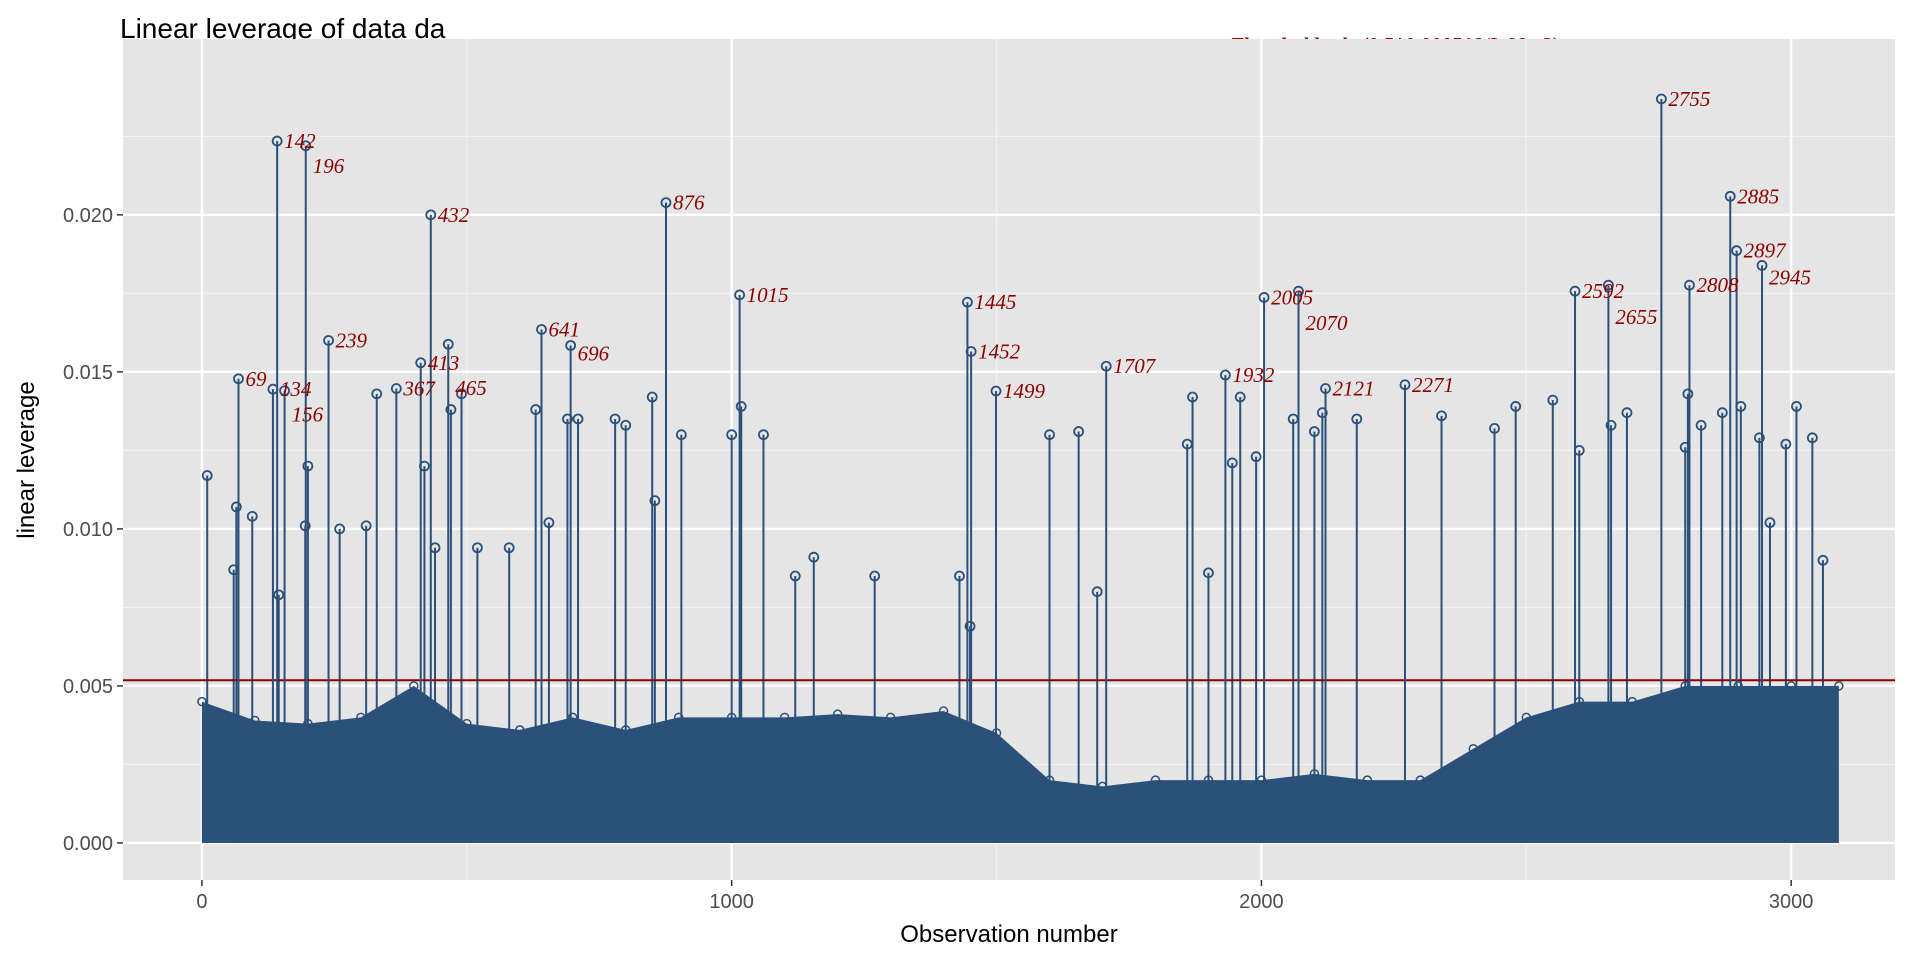 Image resolution: width=1920 pixels, height=965 pixels. I want to click on threshold-label: Threshold: abs(0.5*0.000518/2.66e-2), so click(1394, 45).